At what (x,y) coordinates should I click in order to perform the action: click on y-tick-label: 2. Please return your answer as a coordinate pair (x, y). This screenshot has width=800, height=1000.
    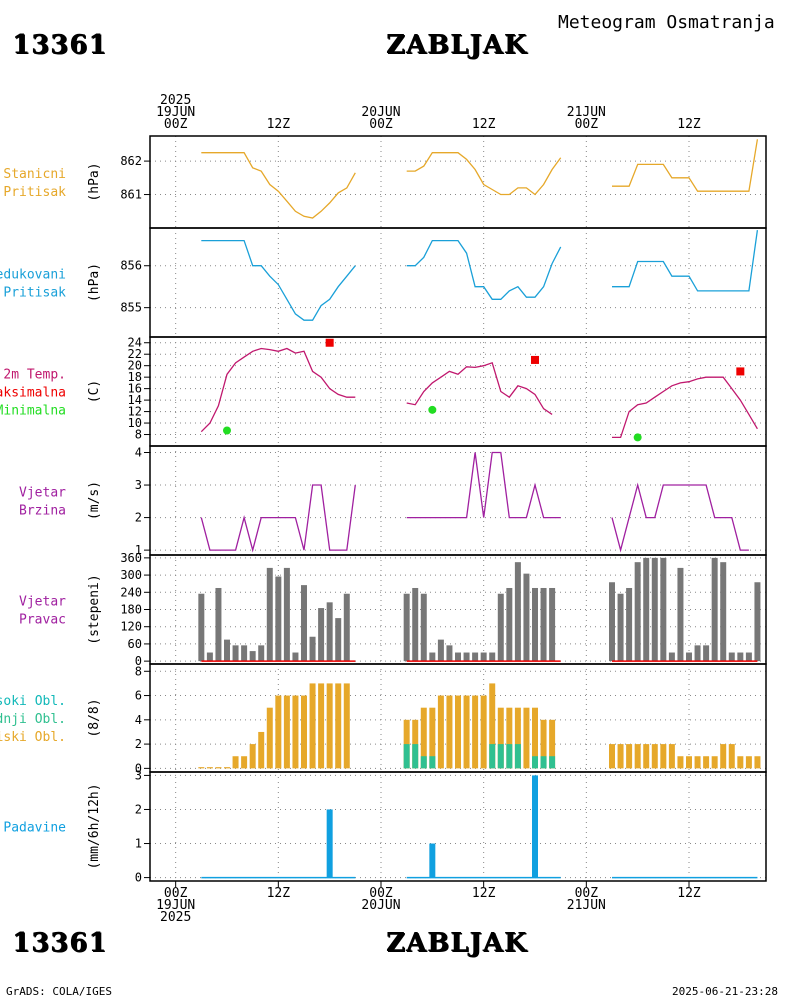
    Looking at the image, I should click on (138, 744).